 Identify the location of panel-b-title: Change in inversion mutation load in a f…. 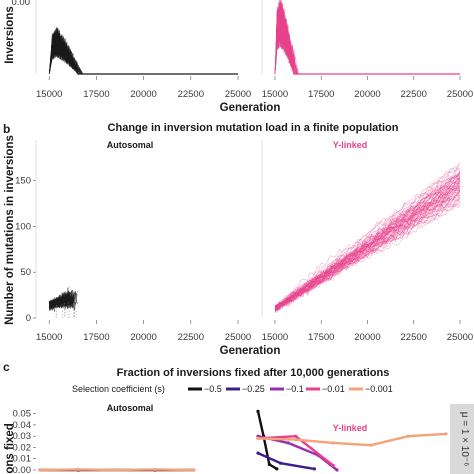
(253, 128).